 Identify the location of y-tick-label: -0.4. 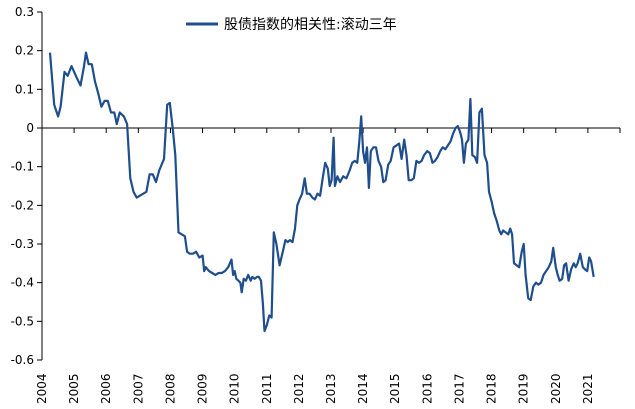
(22, 283).